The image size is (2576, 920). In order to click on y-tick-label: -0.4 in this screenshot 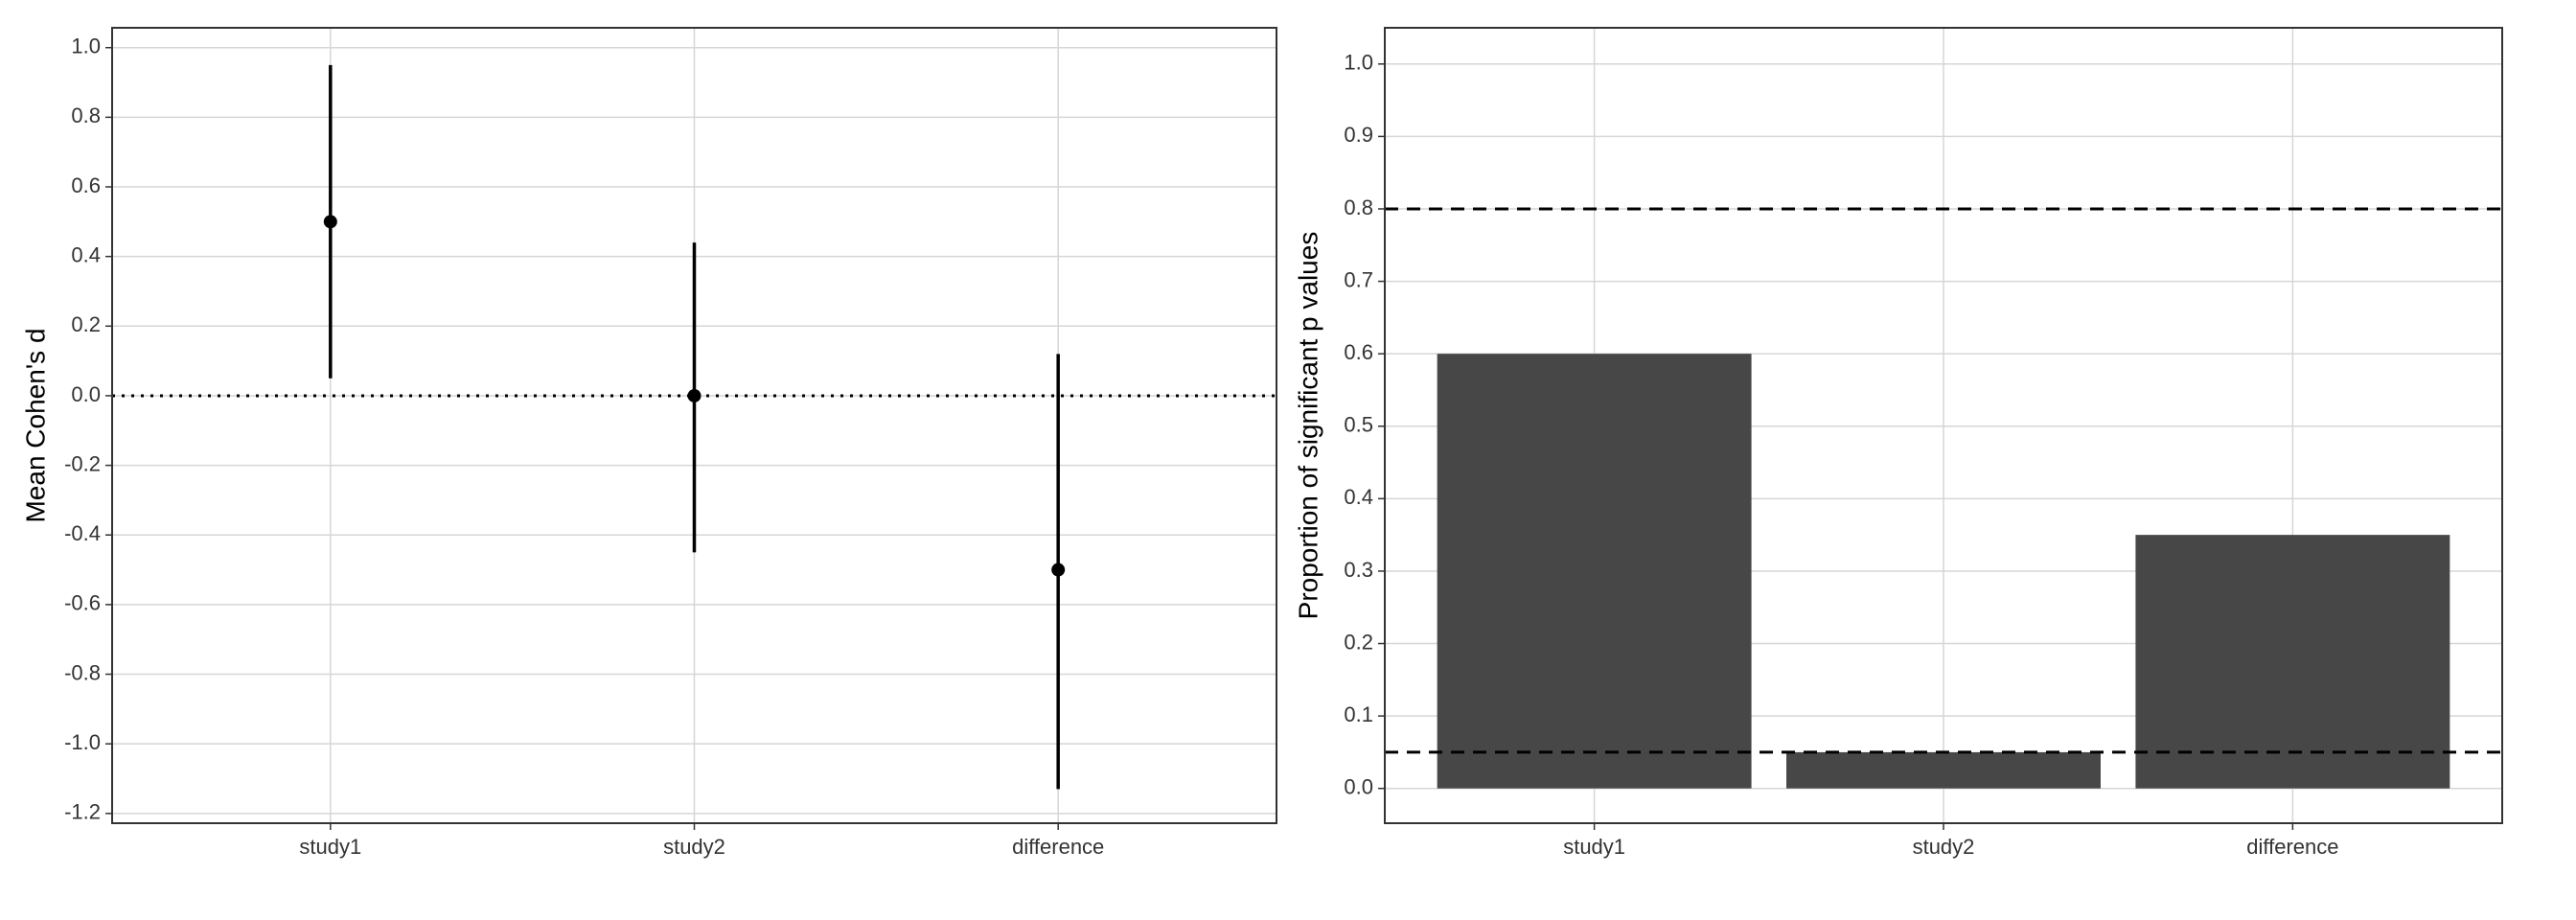, I will do `click(82, 533)`.